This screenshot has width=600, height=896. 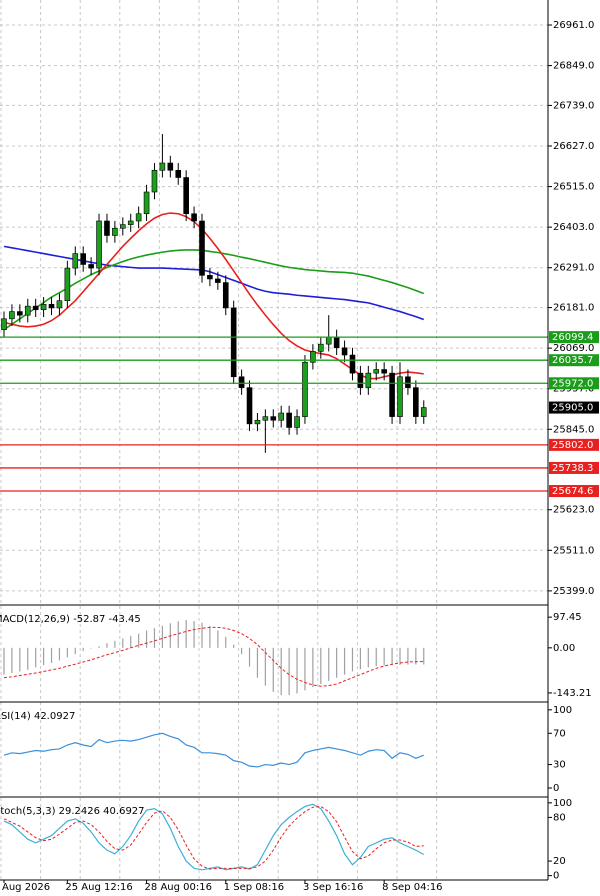 What do you see at coordinates (572, 491) in the screenshot?
I see `level-label: 25674.6` at bounding box center [572, 491].